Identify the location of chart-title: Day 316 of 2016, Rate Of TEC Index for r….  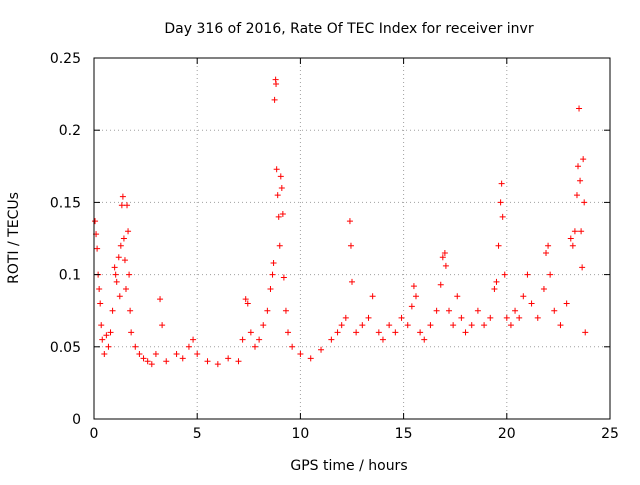
(348, 29).